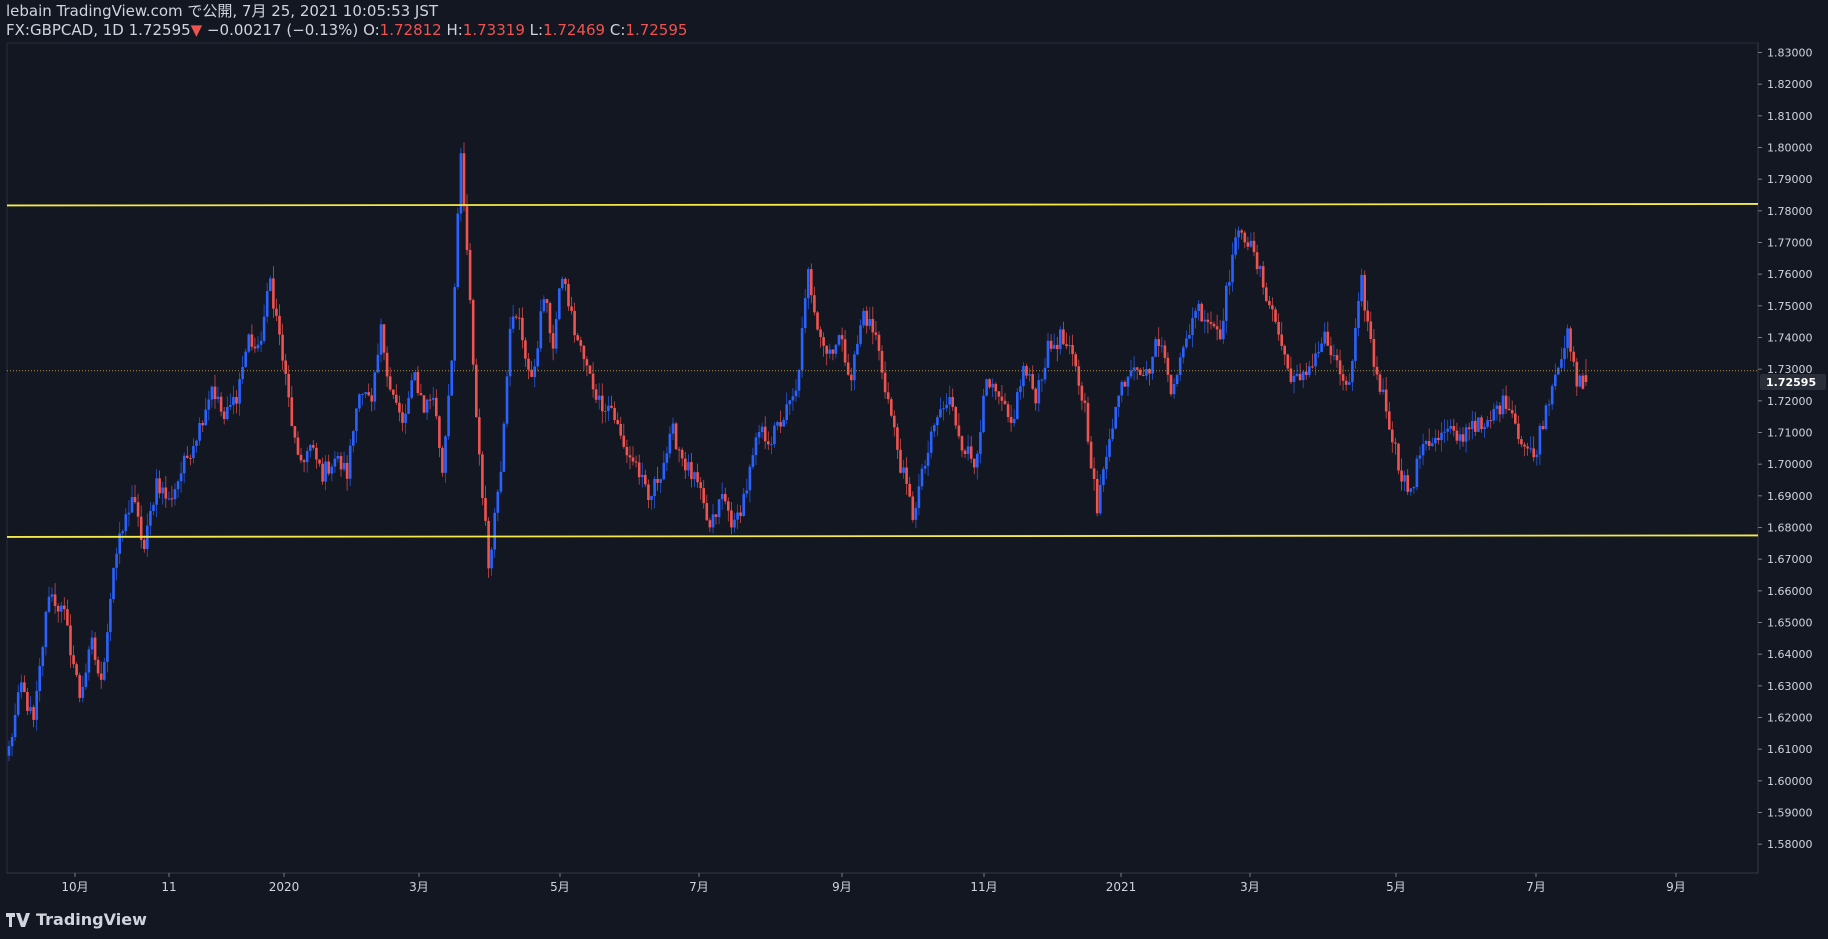 The height and width of the screenshot is (939, 1828). Describe the element at coordinates (1250, 887) in the screenshot. I see `time-tick-label: 3月` at that location.